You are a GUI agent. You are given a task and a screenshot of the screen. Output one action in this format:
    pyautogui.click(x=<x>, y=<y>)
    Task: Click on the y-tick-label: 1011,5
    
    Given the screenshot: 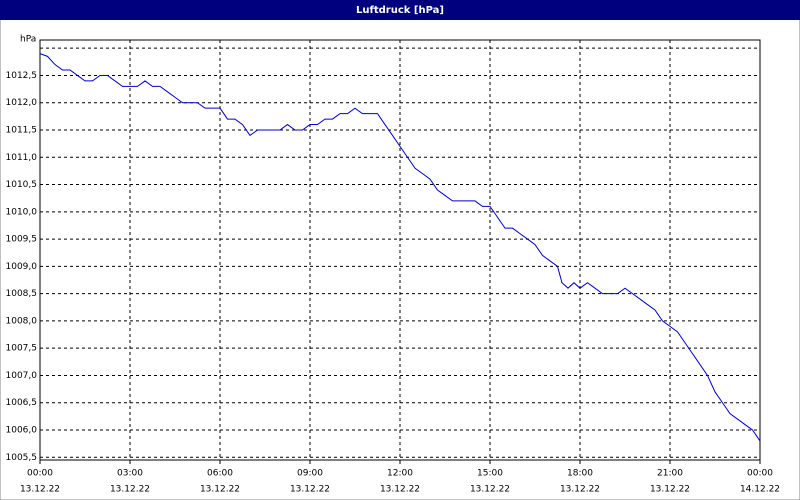 What is the action you would take?
    pyautogui.click(x=22, y=131)
    